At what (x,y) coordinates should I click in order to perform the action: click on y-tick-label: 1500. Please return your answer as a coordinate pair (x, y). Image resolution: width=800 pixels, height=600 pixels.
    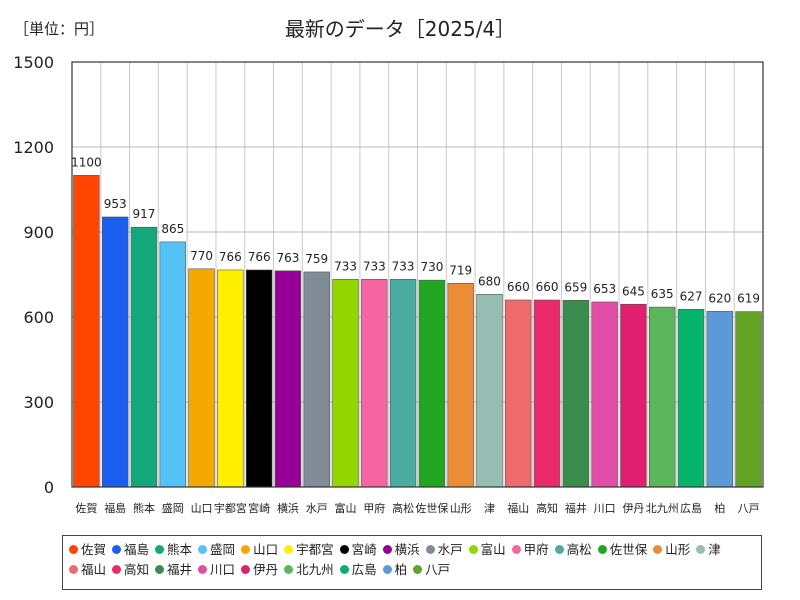
    Looking at the image, I should click on (33, 62).